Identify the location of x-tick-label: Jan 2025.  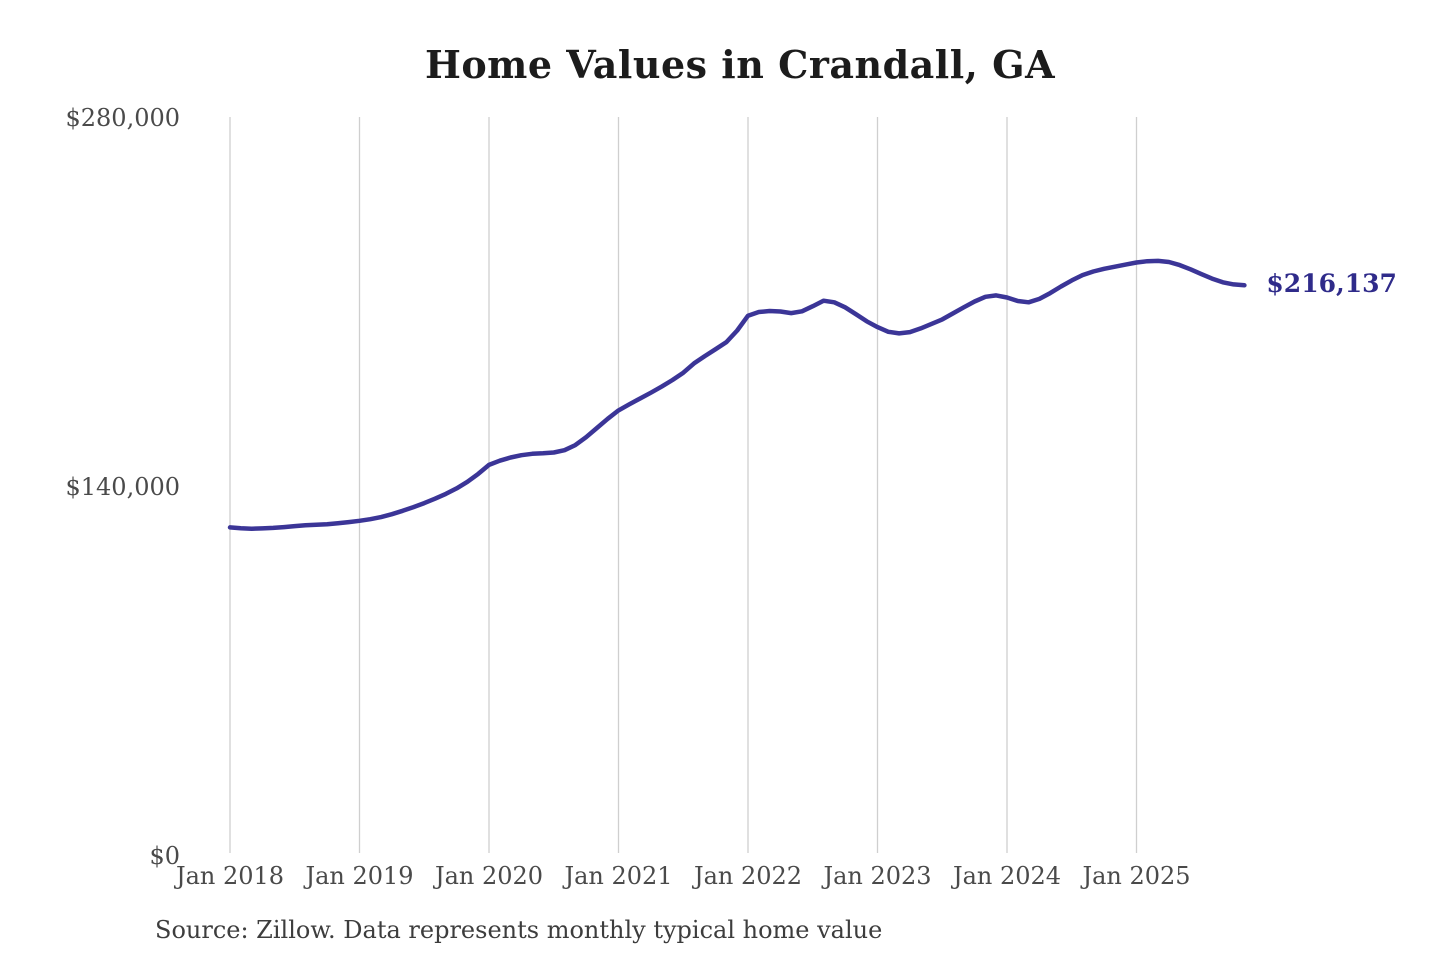
(1134, 876).